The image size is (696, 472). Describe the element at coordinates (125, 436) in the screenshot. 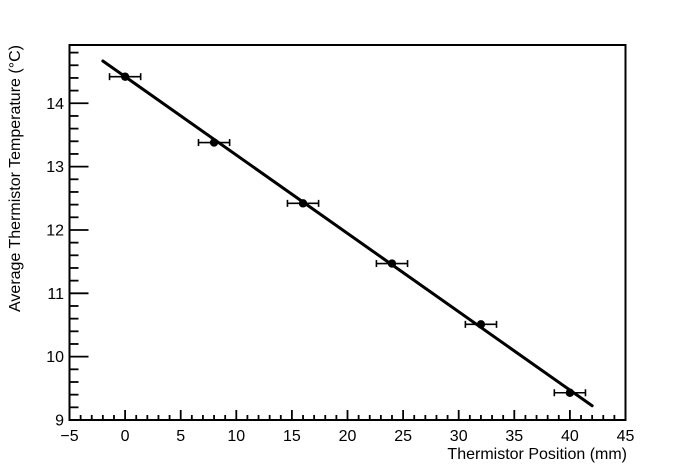

I see `x-tick-label: 0` at that location.